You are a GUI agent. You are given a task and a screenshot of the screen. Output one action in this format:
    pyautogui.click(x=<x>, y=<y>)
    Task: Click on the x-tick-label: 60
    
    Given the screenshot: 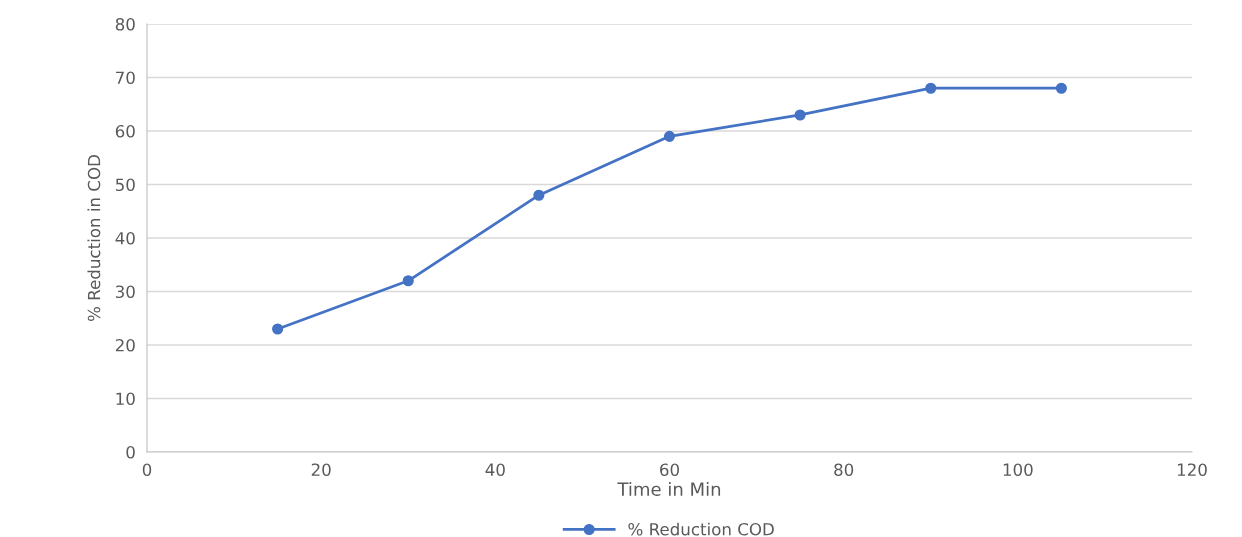 What is the action you would take?
    pyautogui.click(x=669, y=470)
    